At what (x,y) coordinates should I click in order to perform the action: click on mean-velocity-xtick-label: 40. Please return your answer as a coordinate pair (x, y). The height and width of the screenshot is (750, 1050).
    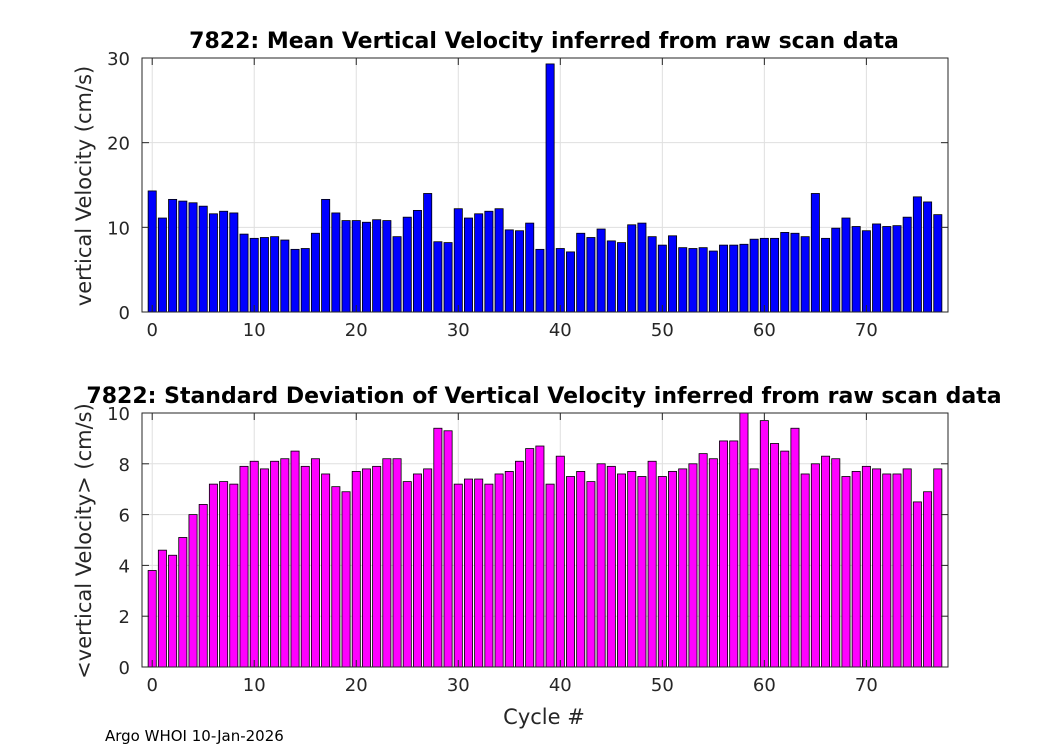
    Looking at the image, I should click on (560, 330).